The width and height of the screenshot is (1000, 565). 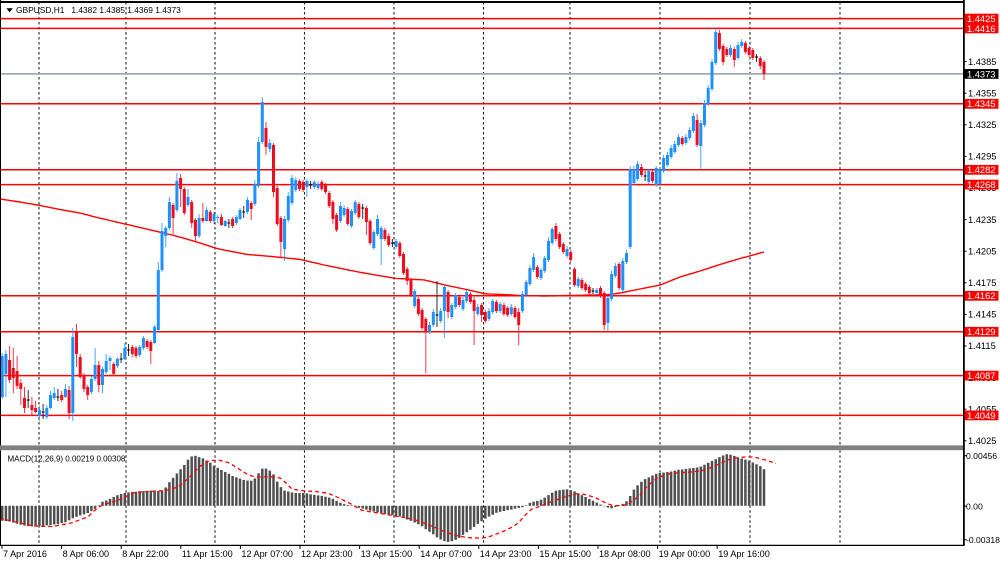 I want to click on svg-text: 1.4282, so click(x=981, y=170).